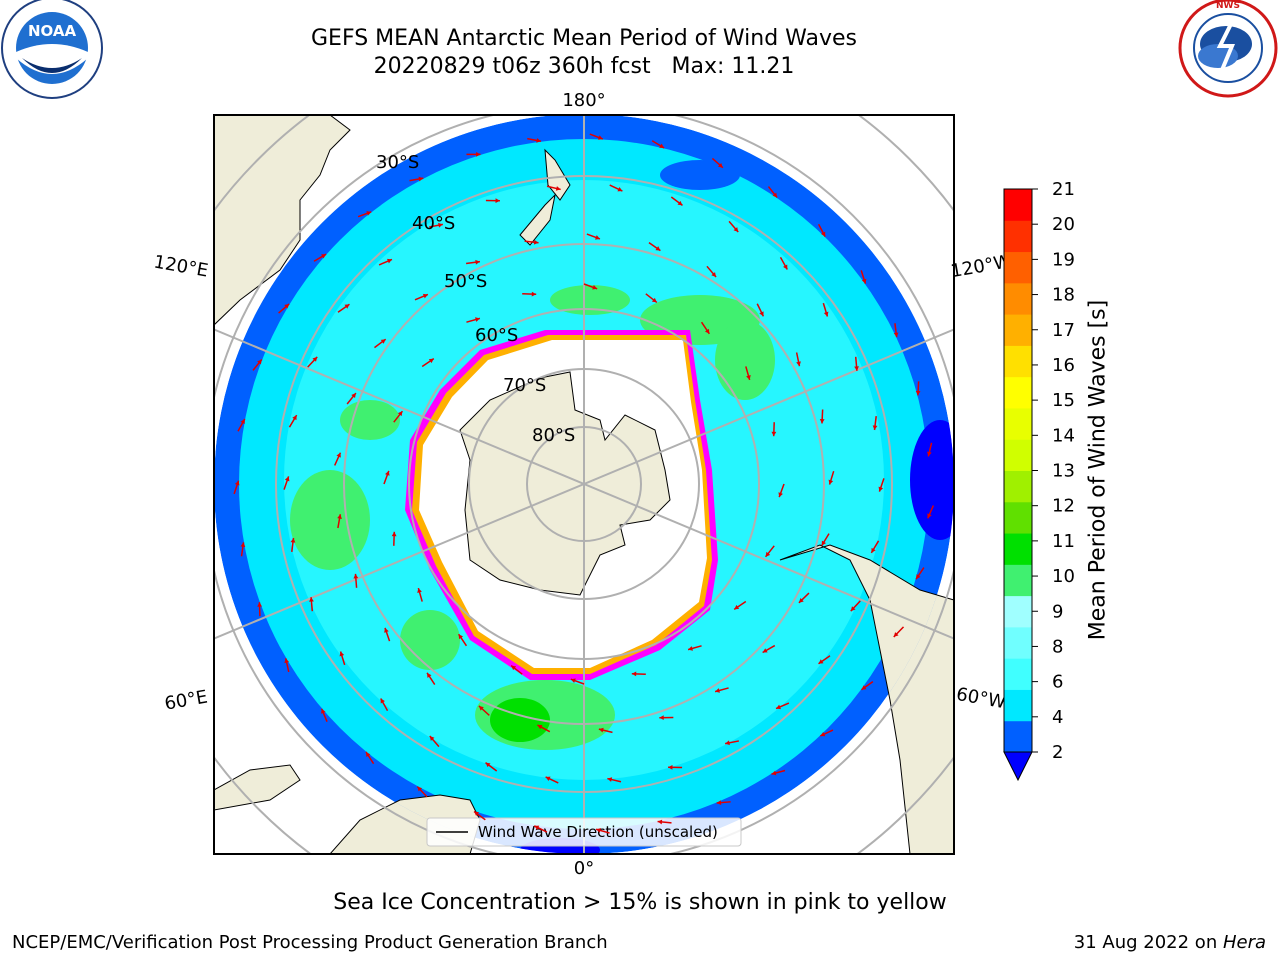 The width and height of the screenshot is (1280, 960). What do you see at coordinates (181, 266) in the screenshot?
I see `lon-label-120e: 120°E` at bounding box center [181, 266].